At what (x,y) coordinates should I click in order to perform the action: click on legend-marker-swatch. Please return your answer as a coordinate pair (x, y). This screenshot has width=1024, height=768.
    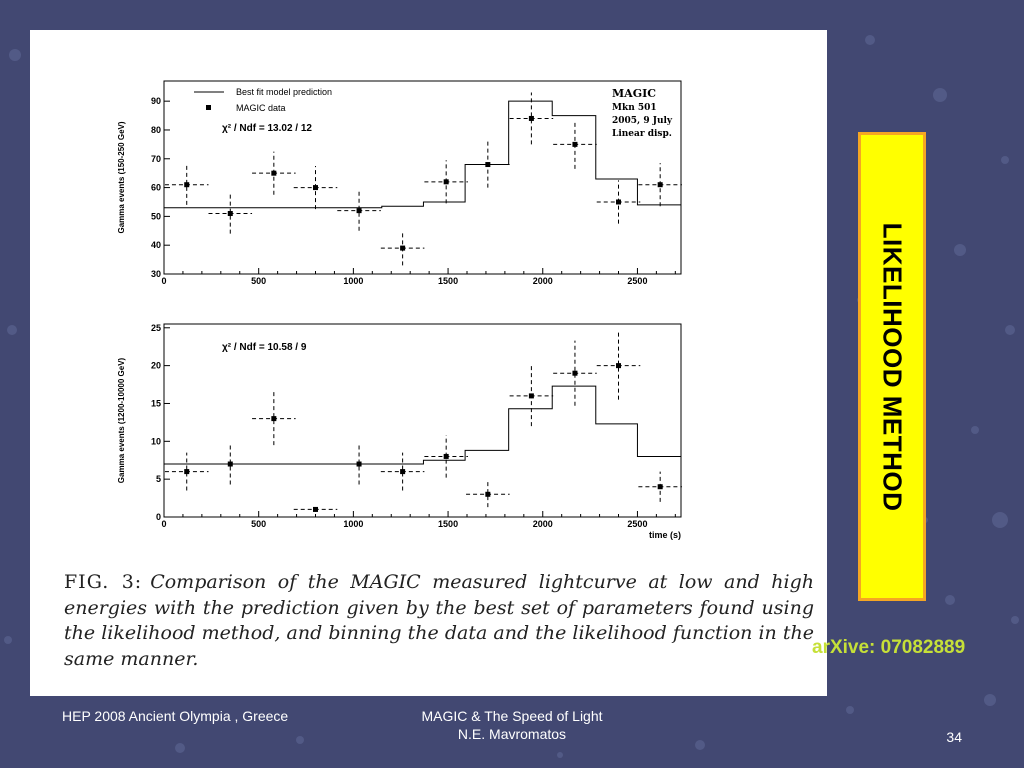
    Looking at the image, I should click on (208, 107).